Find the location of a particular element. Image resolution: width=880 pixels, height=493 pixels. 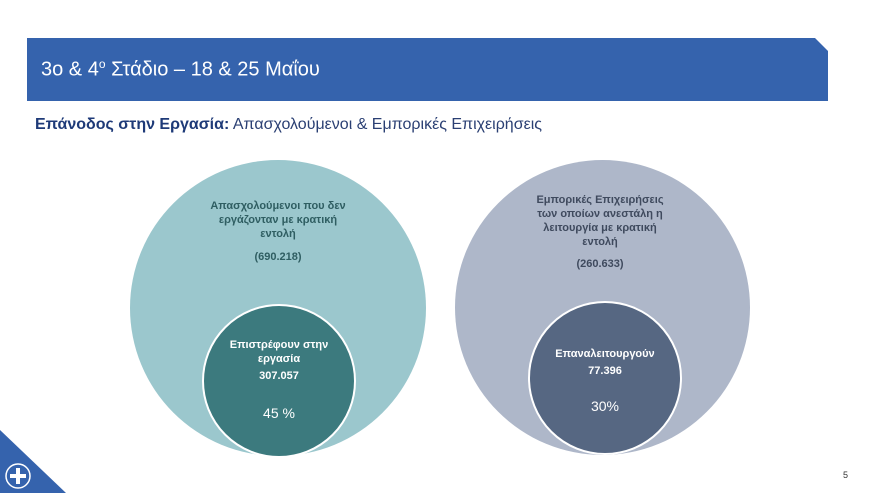

employees-returning-circle is located at coordinates (279, 381).